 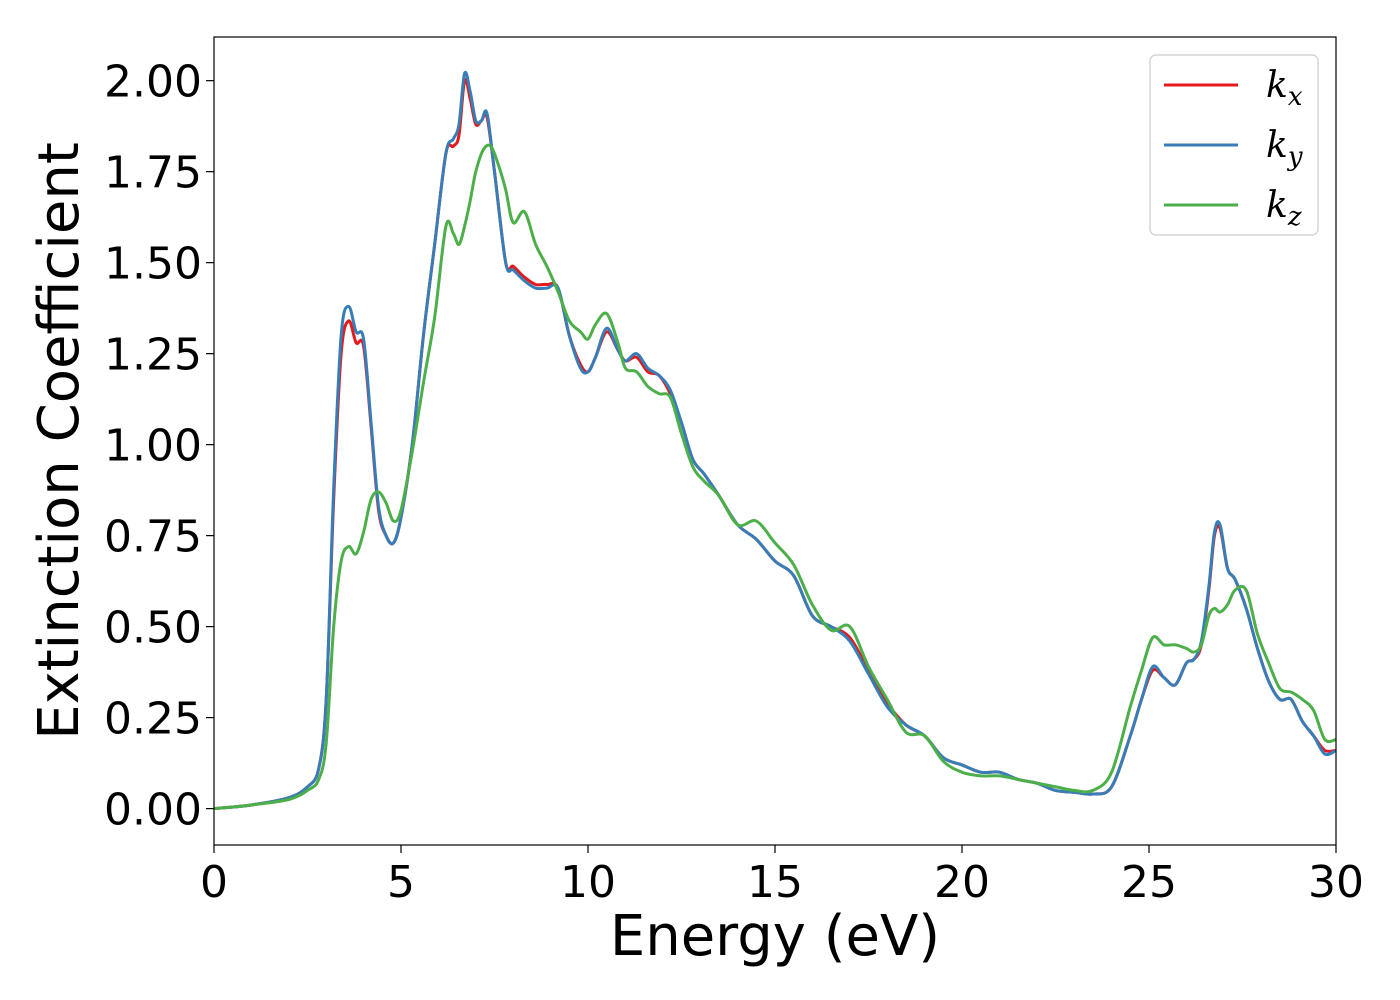 What do you see at coordinates (153, 719) in the screenshot?
I see `y-tick-label: 0.25` at bounding box center [153, 719].